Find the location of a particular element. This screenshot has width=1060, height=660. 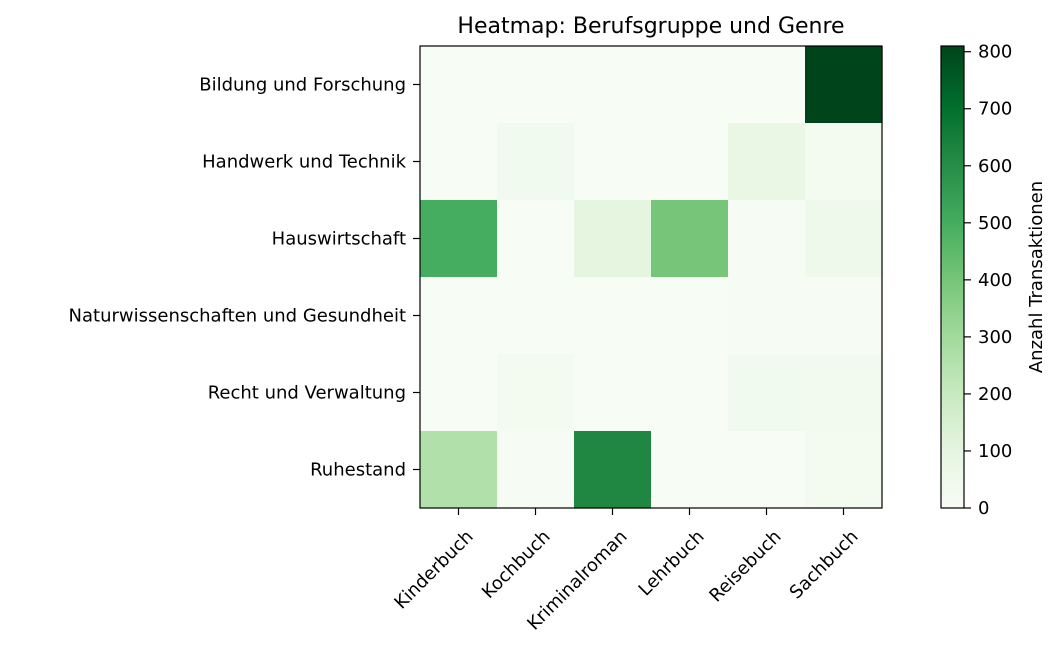

colorbar-tick-label: 0 is located at coordinates (983, 508).